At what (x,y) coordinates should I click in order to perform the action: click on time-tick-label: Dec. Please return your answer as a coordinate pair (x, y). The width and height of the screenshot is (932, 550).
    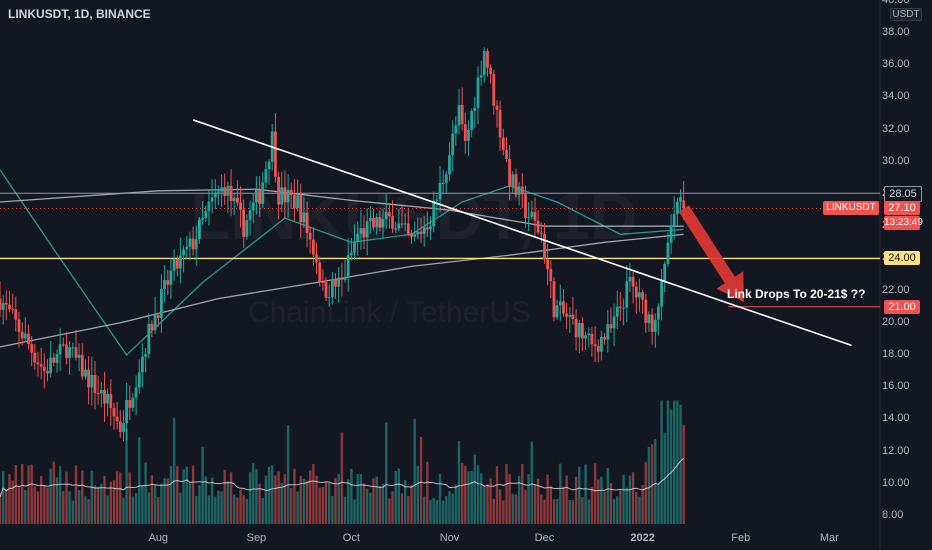
    Looking at the image, I should click on (544, 538).